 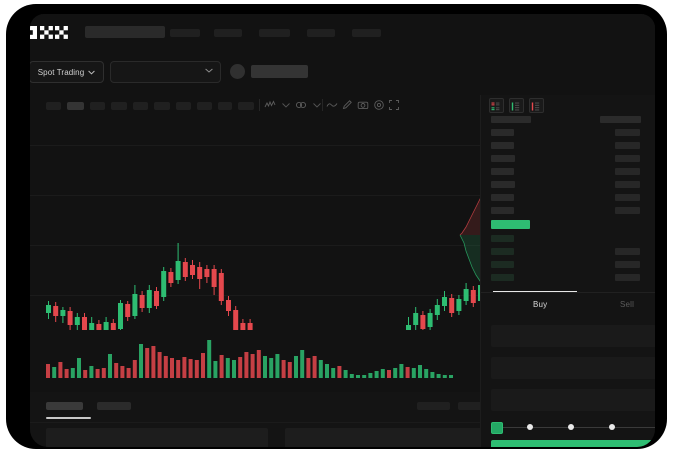 I want to click on orderbook-mode-group, so click(x=516, y=105).